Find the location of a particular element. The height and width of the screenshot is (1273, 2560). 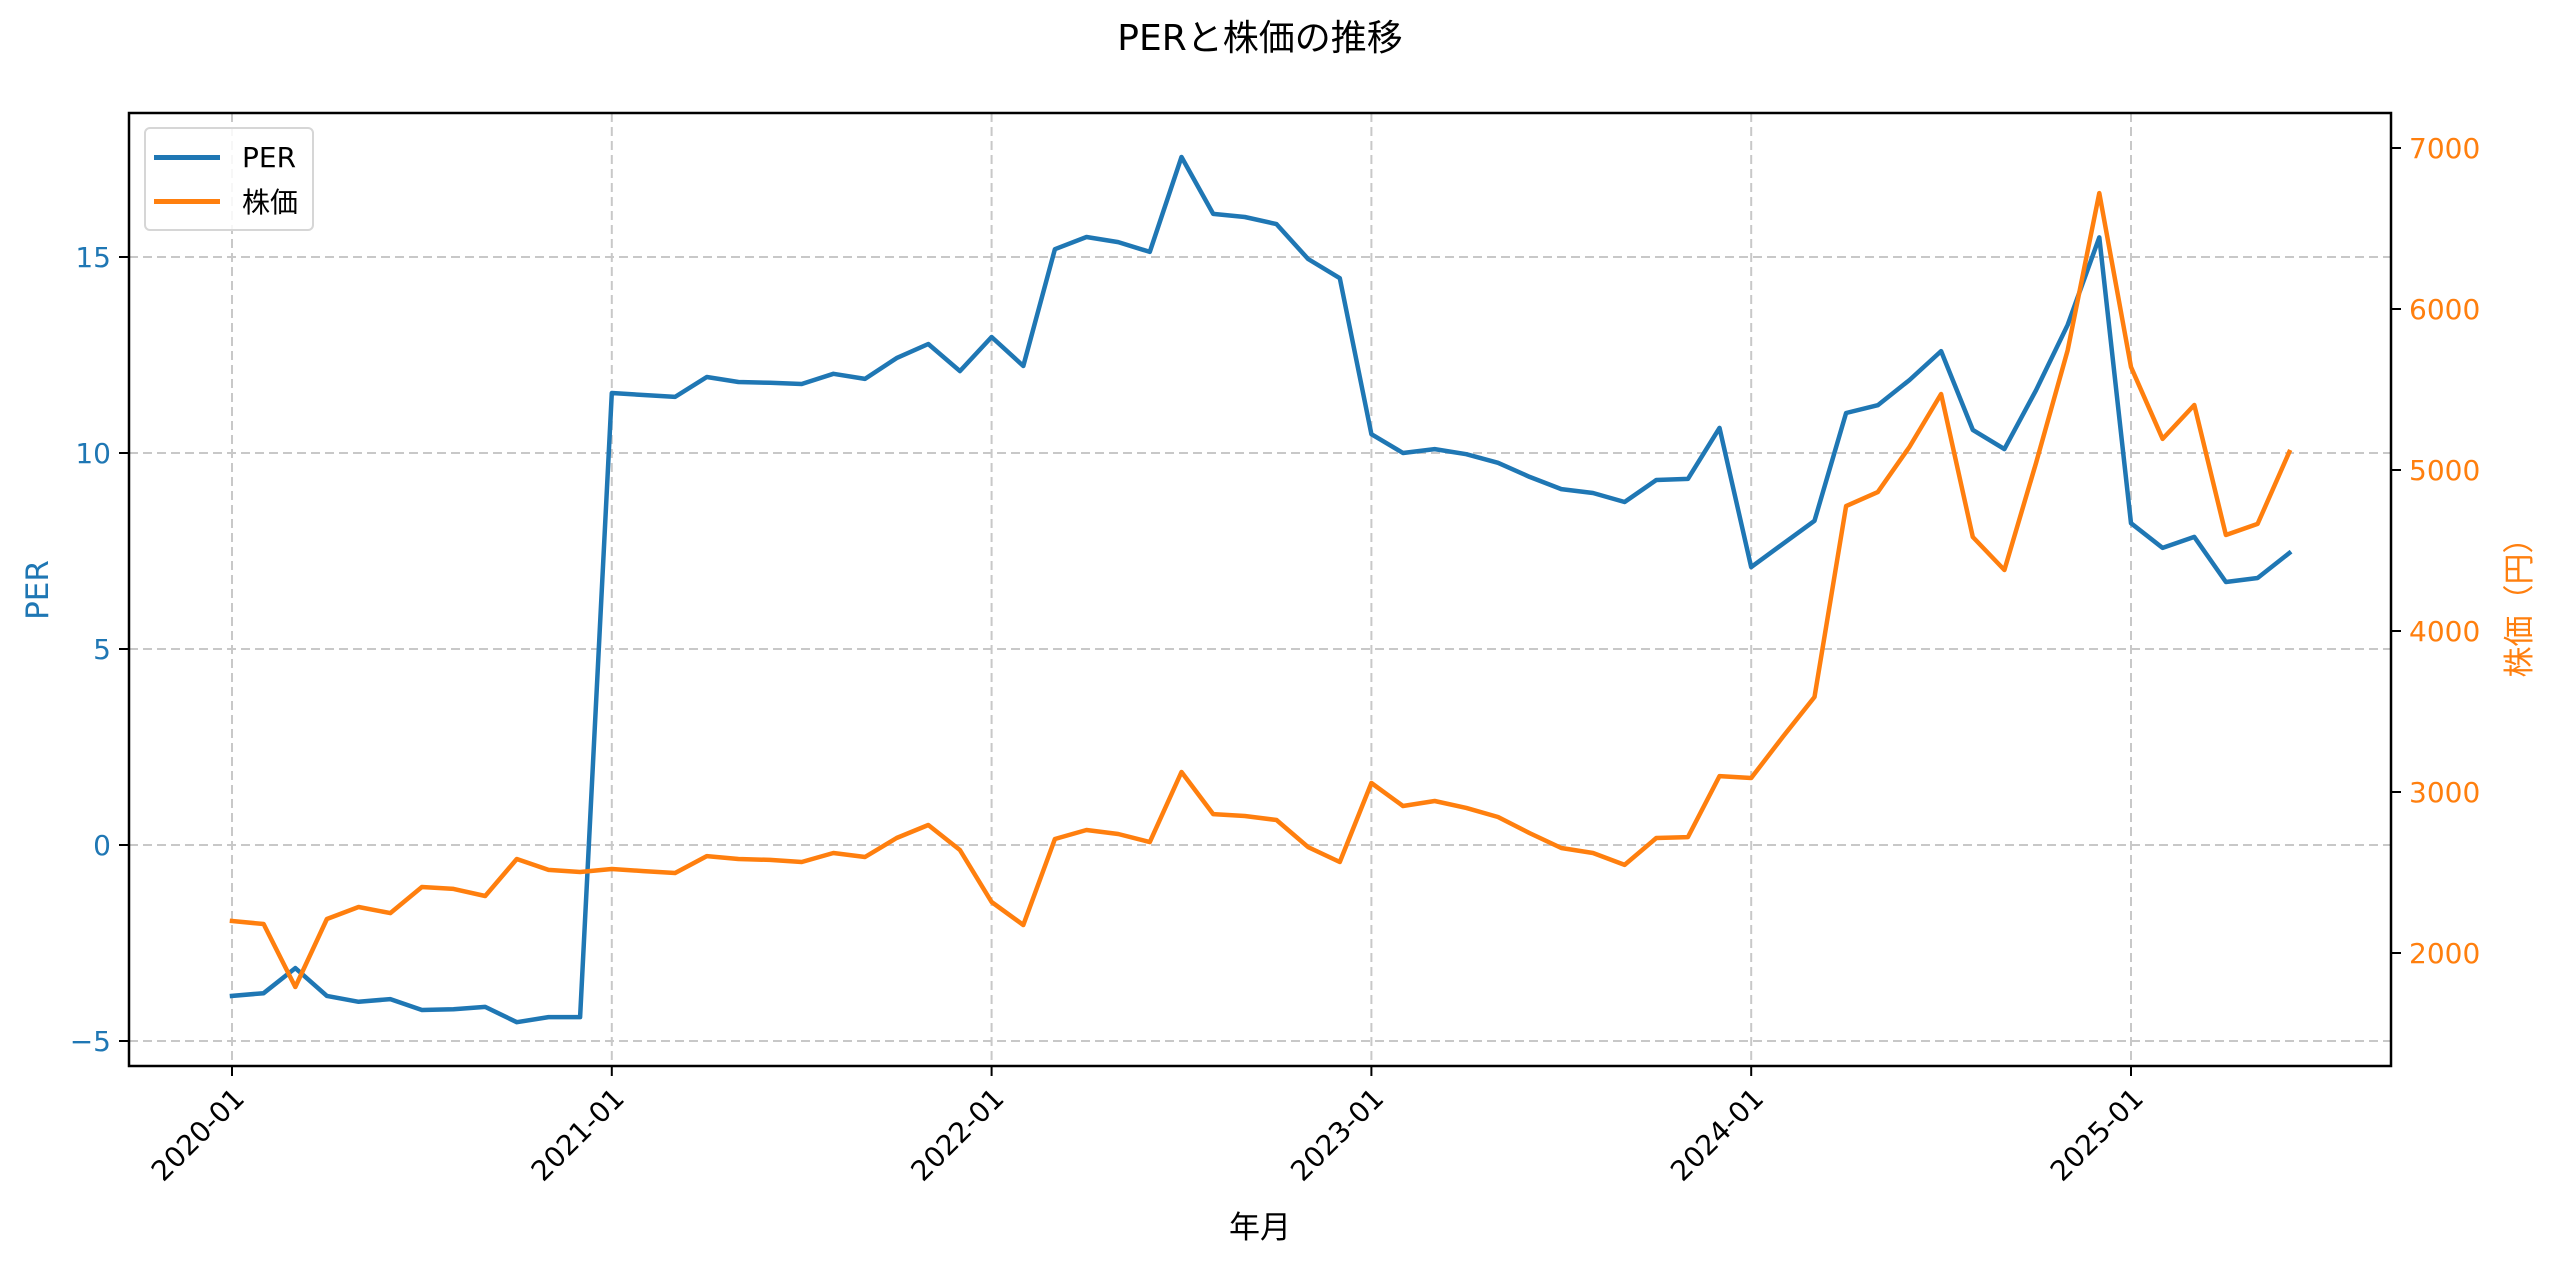

chart-title: PERと株価の推移 is located at coordinates (1259, 38).